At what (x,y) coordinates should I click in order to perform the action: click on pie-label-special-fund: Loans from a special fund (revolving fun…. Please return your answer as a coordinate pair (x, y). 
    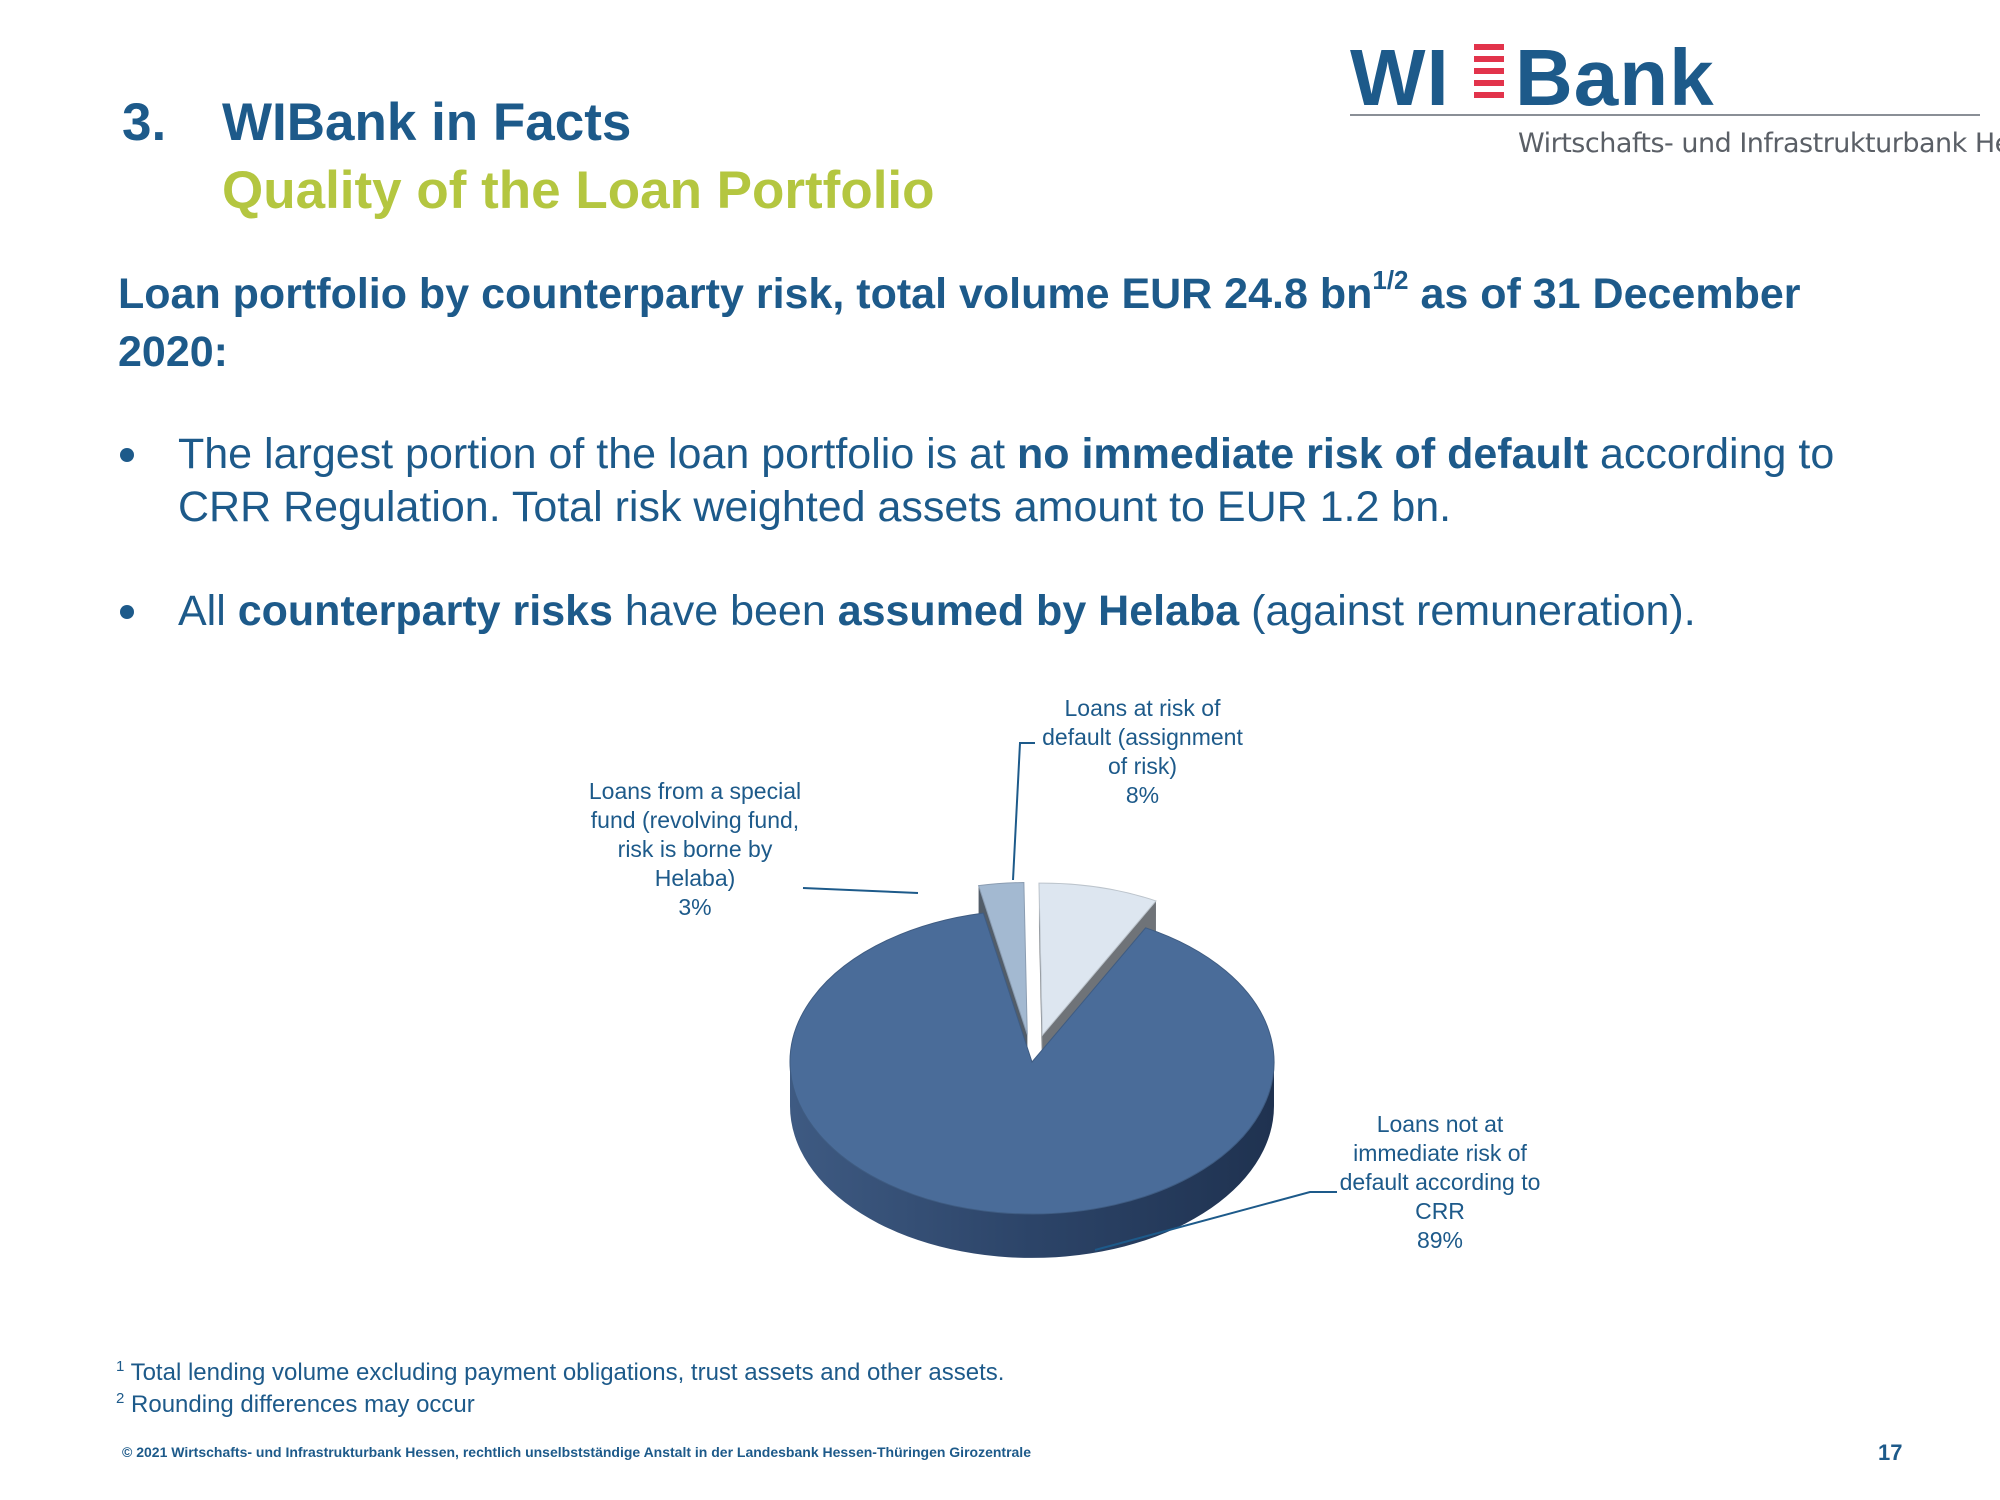
    Looking at the image, I should click on (695, 849).